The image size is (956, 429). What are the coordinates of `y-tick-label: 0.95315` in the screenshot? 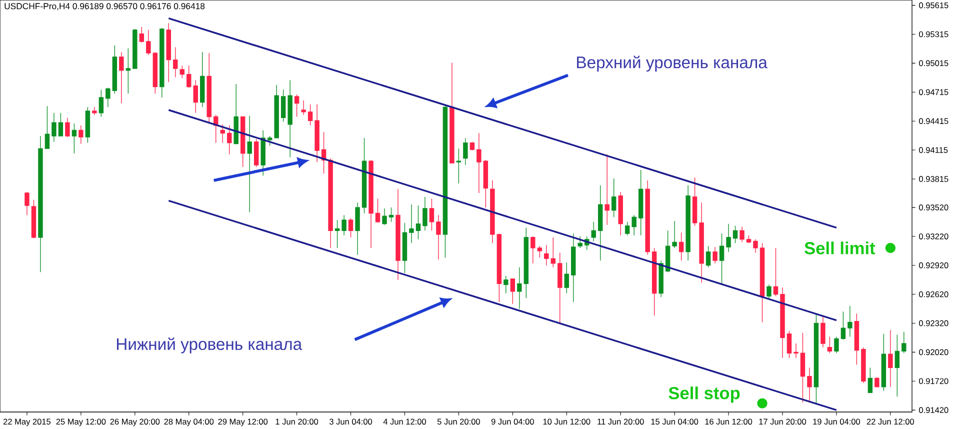 It's located at (933, 34).